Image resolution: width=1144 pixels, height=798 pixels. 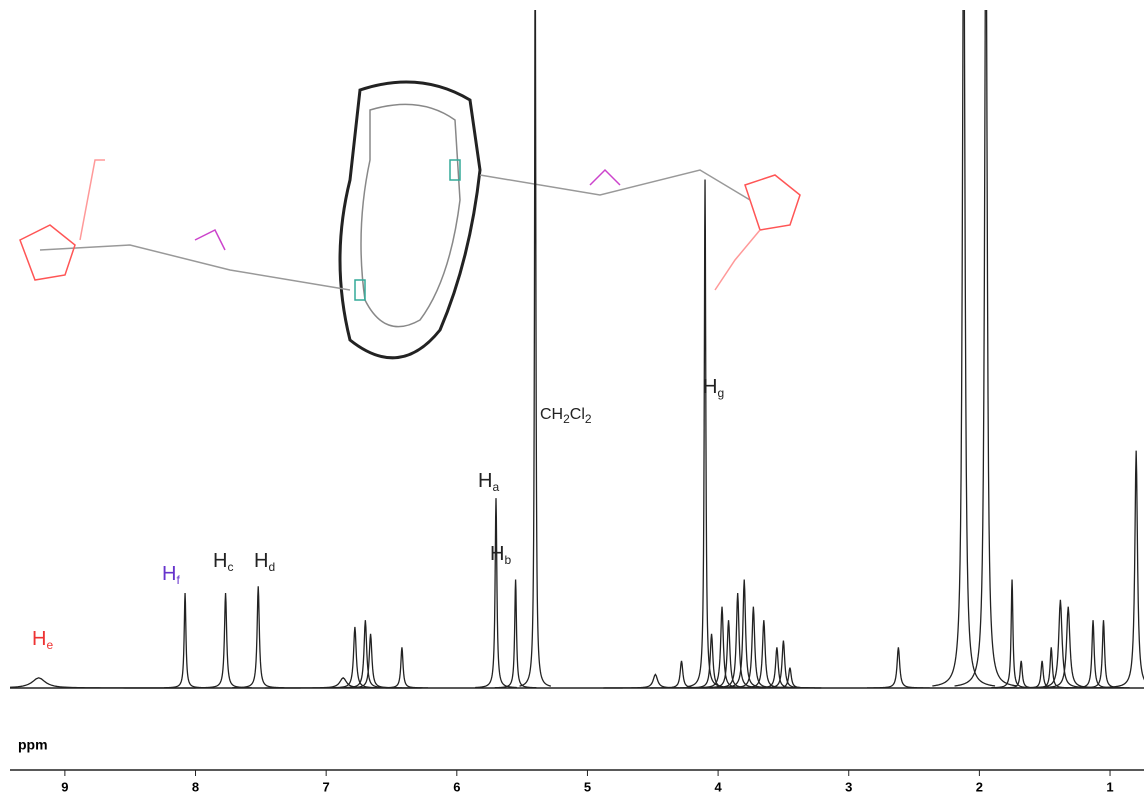 I want to click on annotation: CH2Cl2, so click(x=566, y=416).